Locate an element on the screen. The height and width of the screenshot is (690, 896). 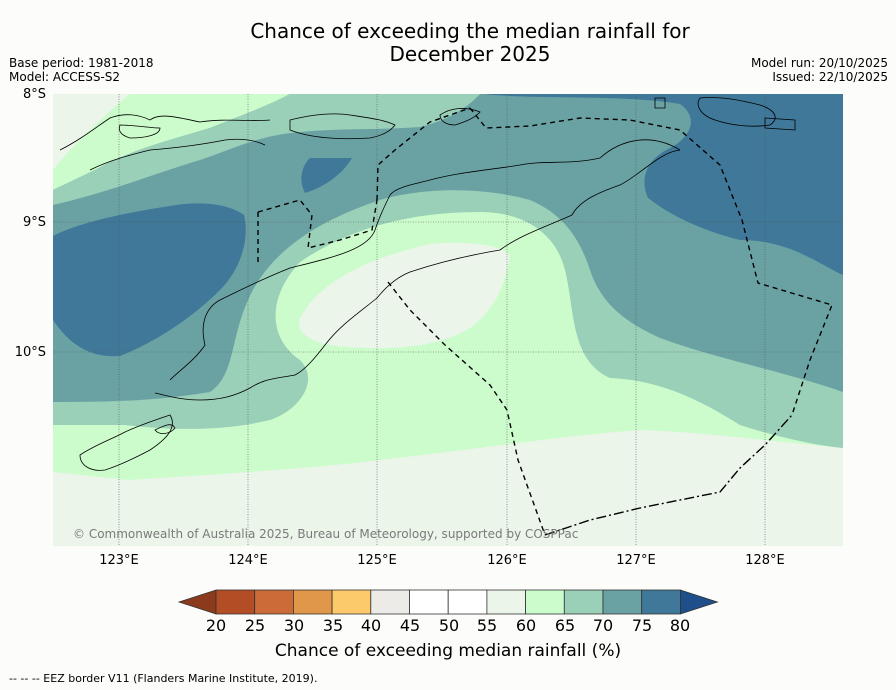
cbar-tick-35: 35 is located at coordinates (333, 625).